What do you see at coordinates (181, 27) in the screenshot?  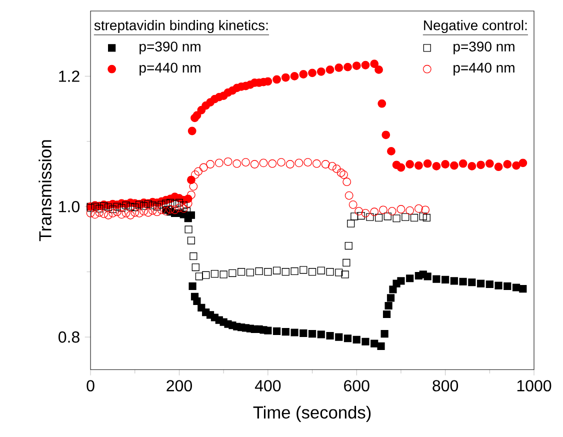 I see `annotation: streptavidin binding kinetics:` at bounding box center [181, 27].